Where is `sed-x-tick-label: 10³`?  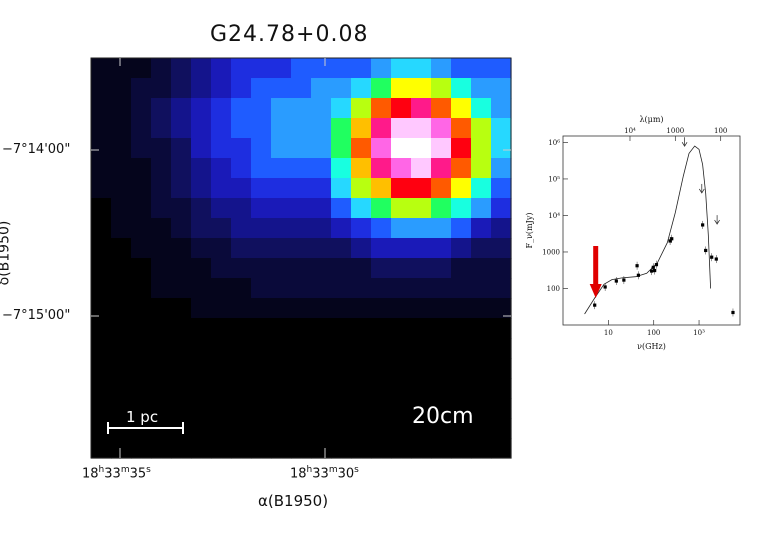
sed-x-tick-label: 10³ is located at coordinates (699, 333).